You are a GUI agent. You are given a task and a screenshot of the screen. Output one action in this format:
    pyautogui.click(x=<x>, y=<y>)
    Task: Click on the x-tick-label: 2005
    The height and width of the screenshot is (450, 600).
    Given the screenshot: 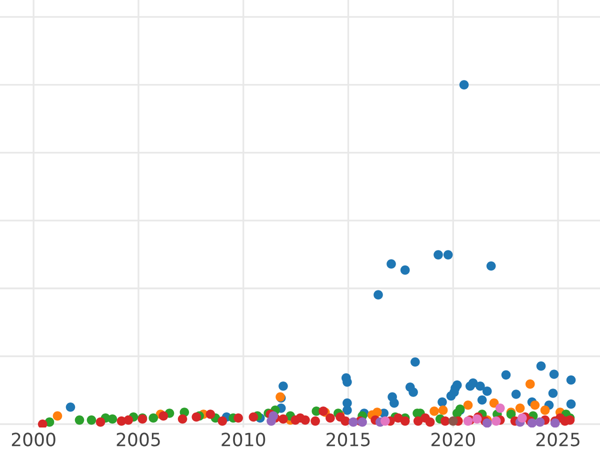 What is the action you would take?
    pyautogui.click(x=138, y=439)
    